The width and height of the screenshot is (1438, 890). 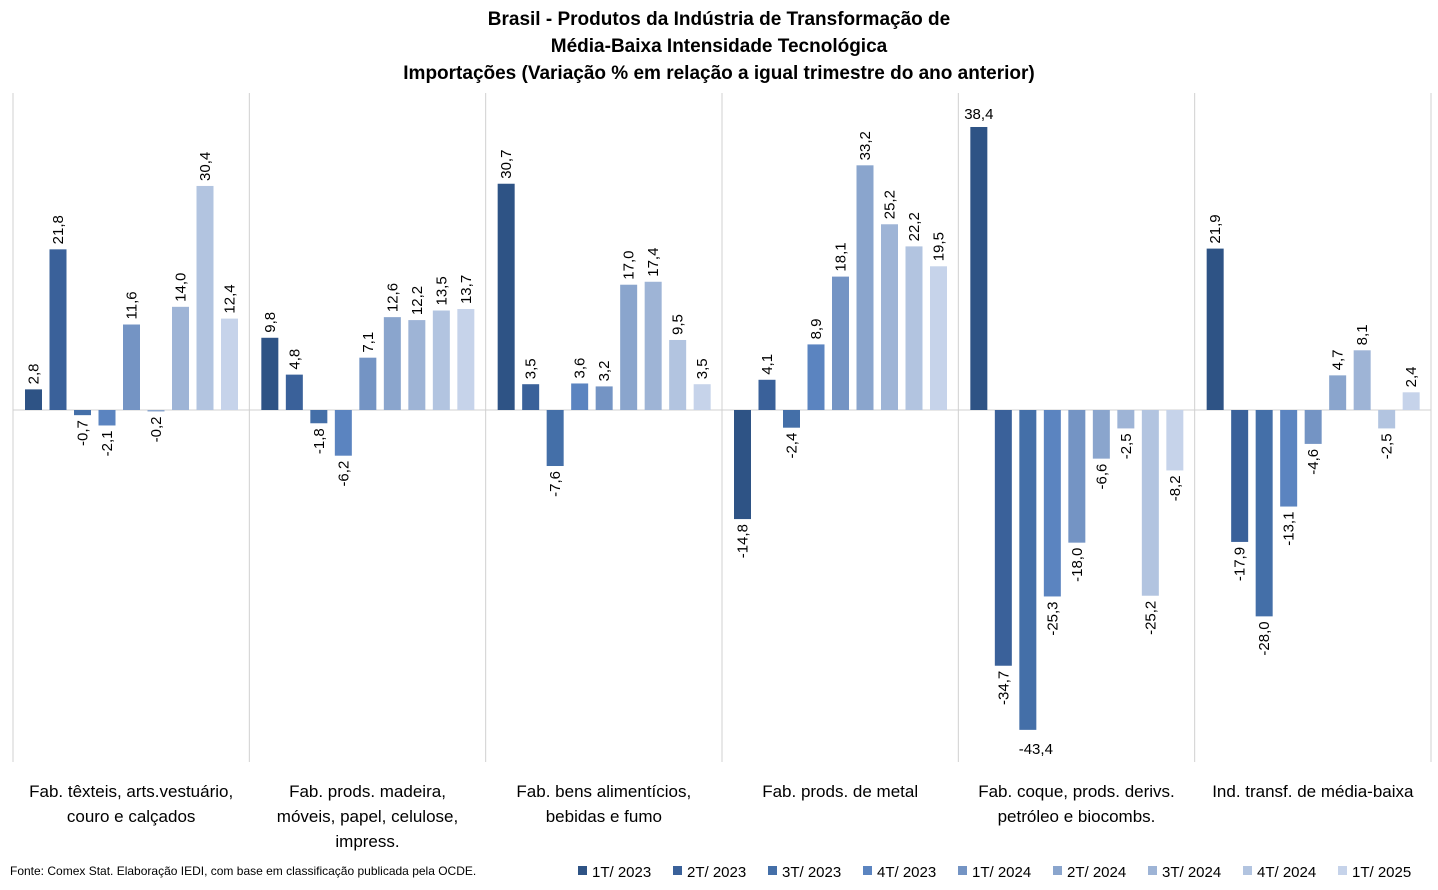 I want to click on data-label: 9,5, so click(x=678, y=324).